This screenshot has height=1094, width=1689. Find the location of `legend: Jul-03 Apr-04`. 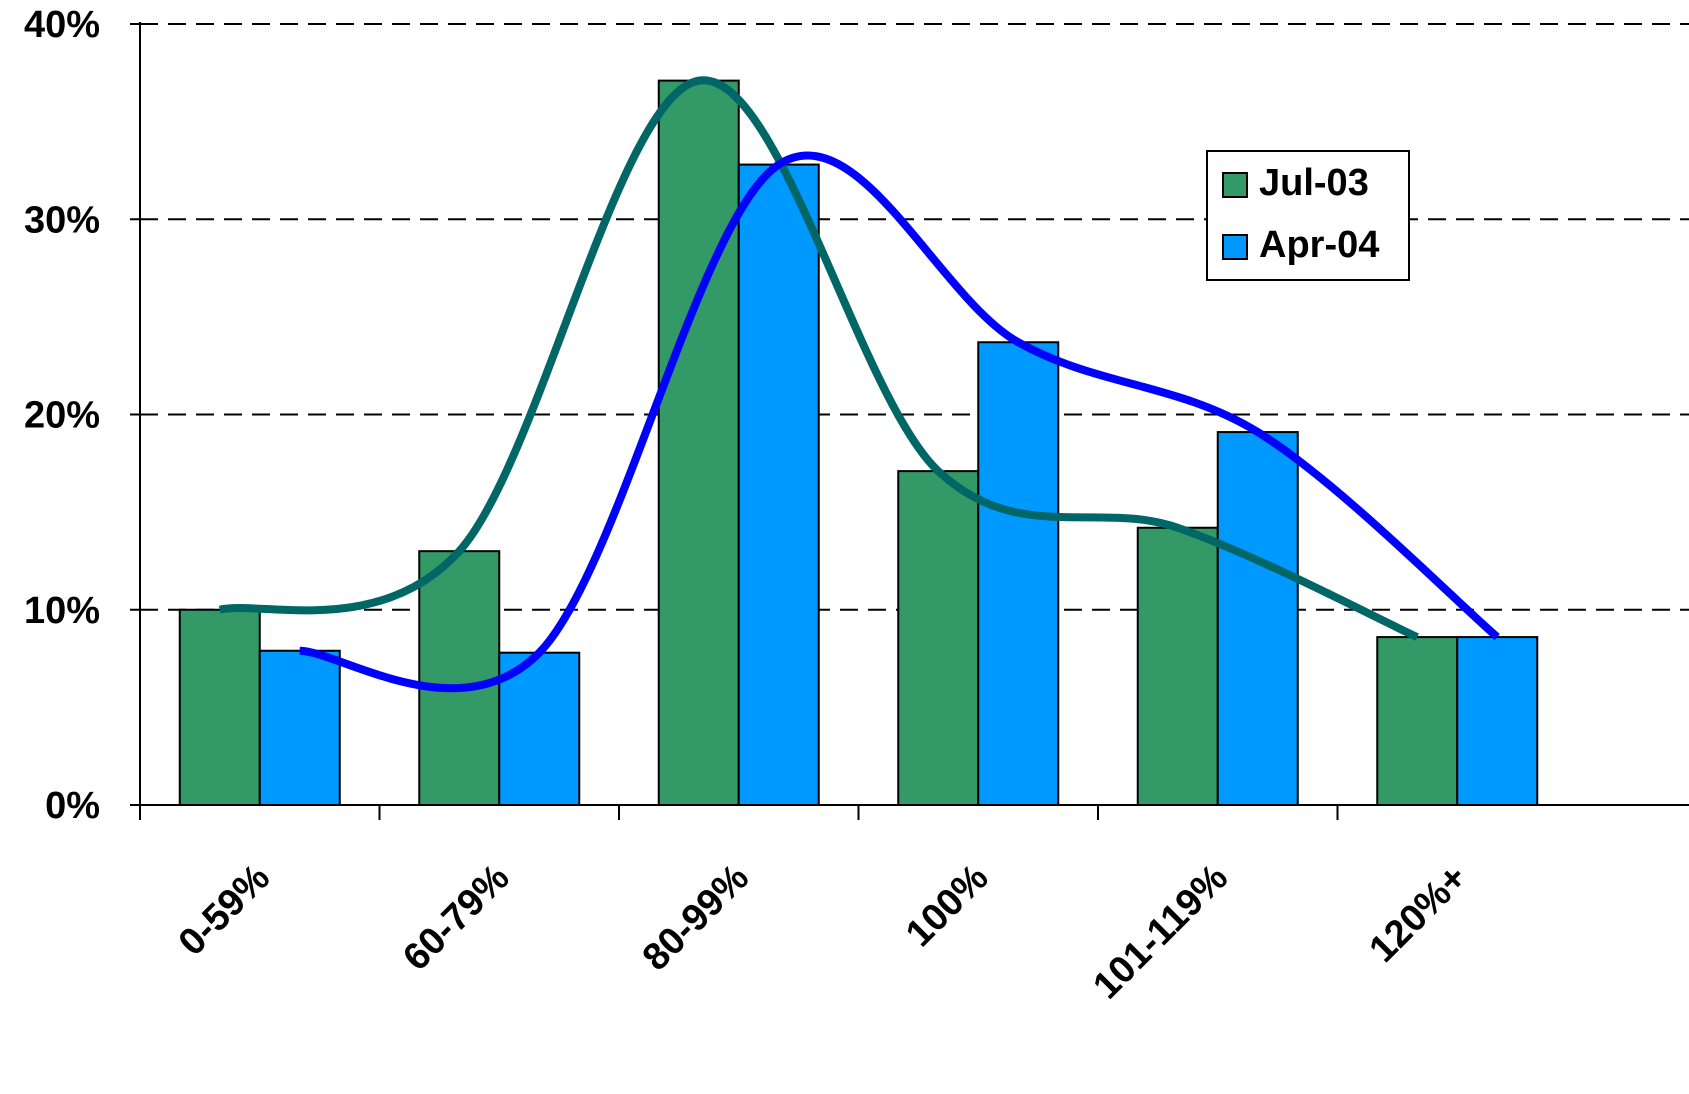

legend: Jul-03 Apr-04 is located at coordinates (1308, 215).